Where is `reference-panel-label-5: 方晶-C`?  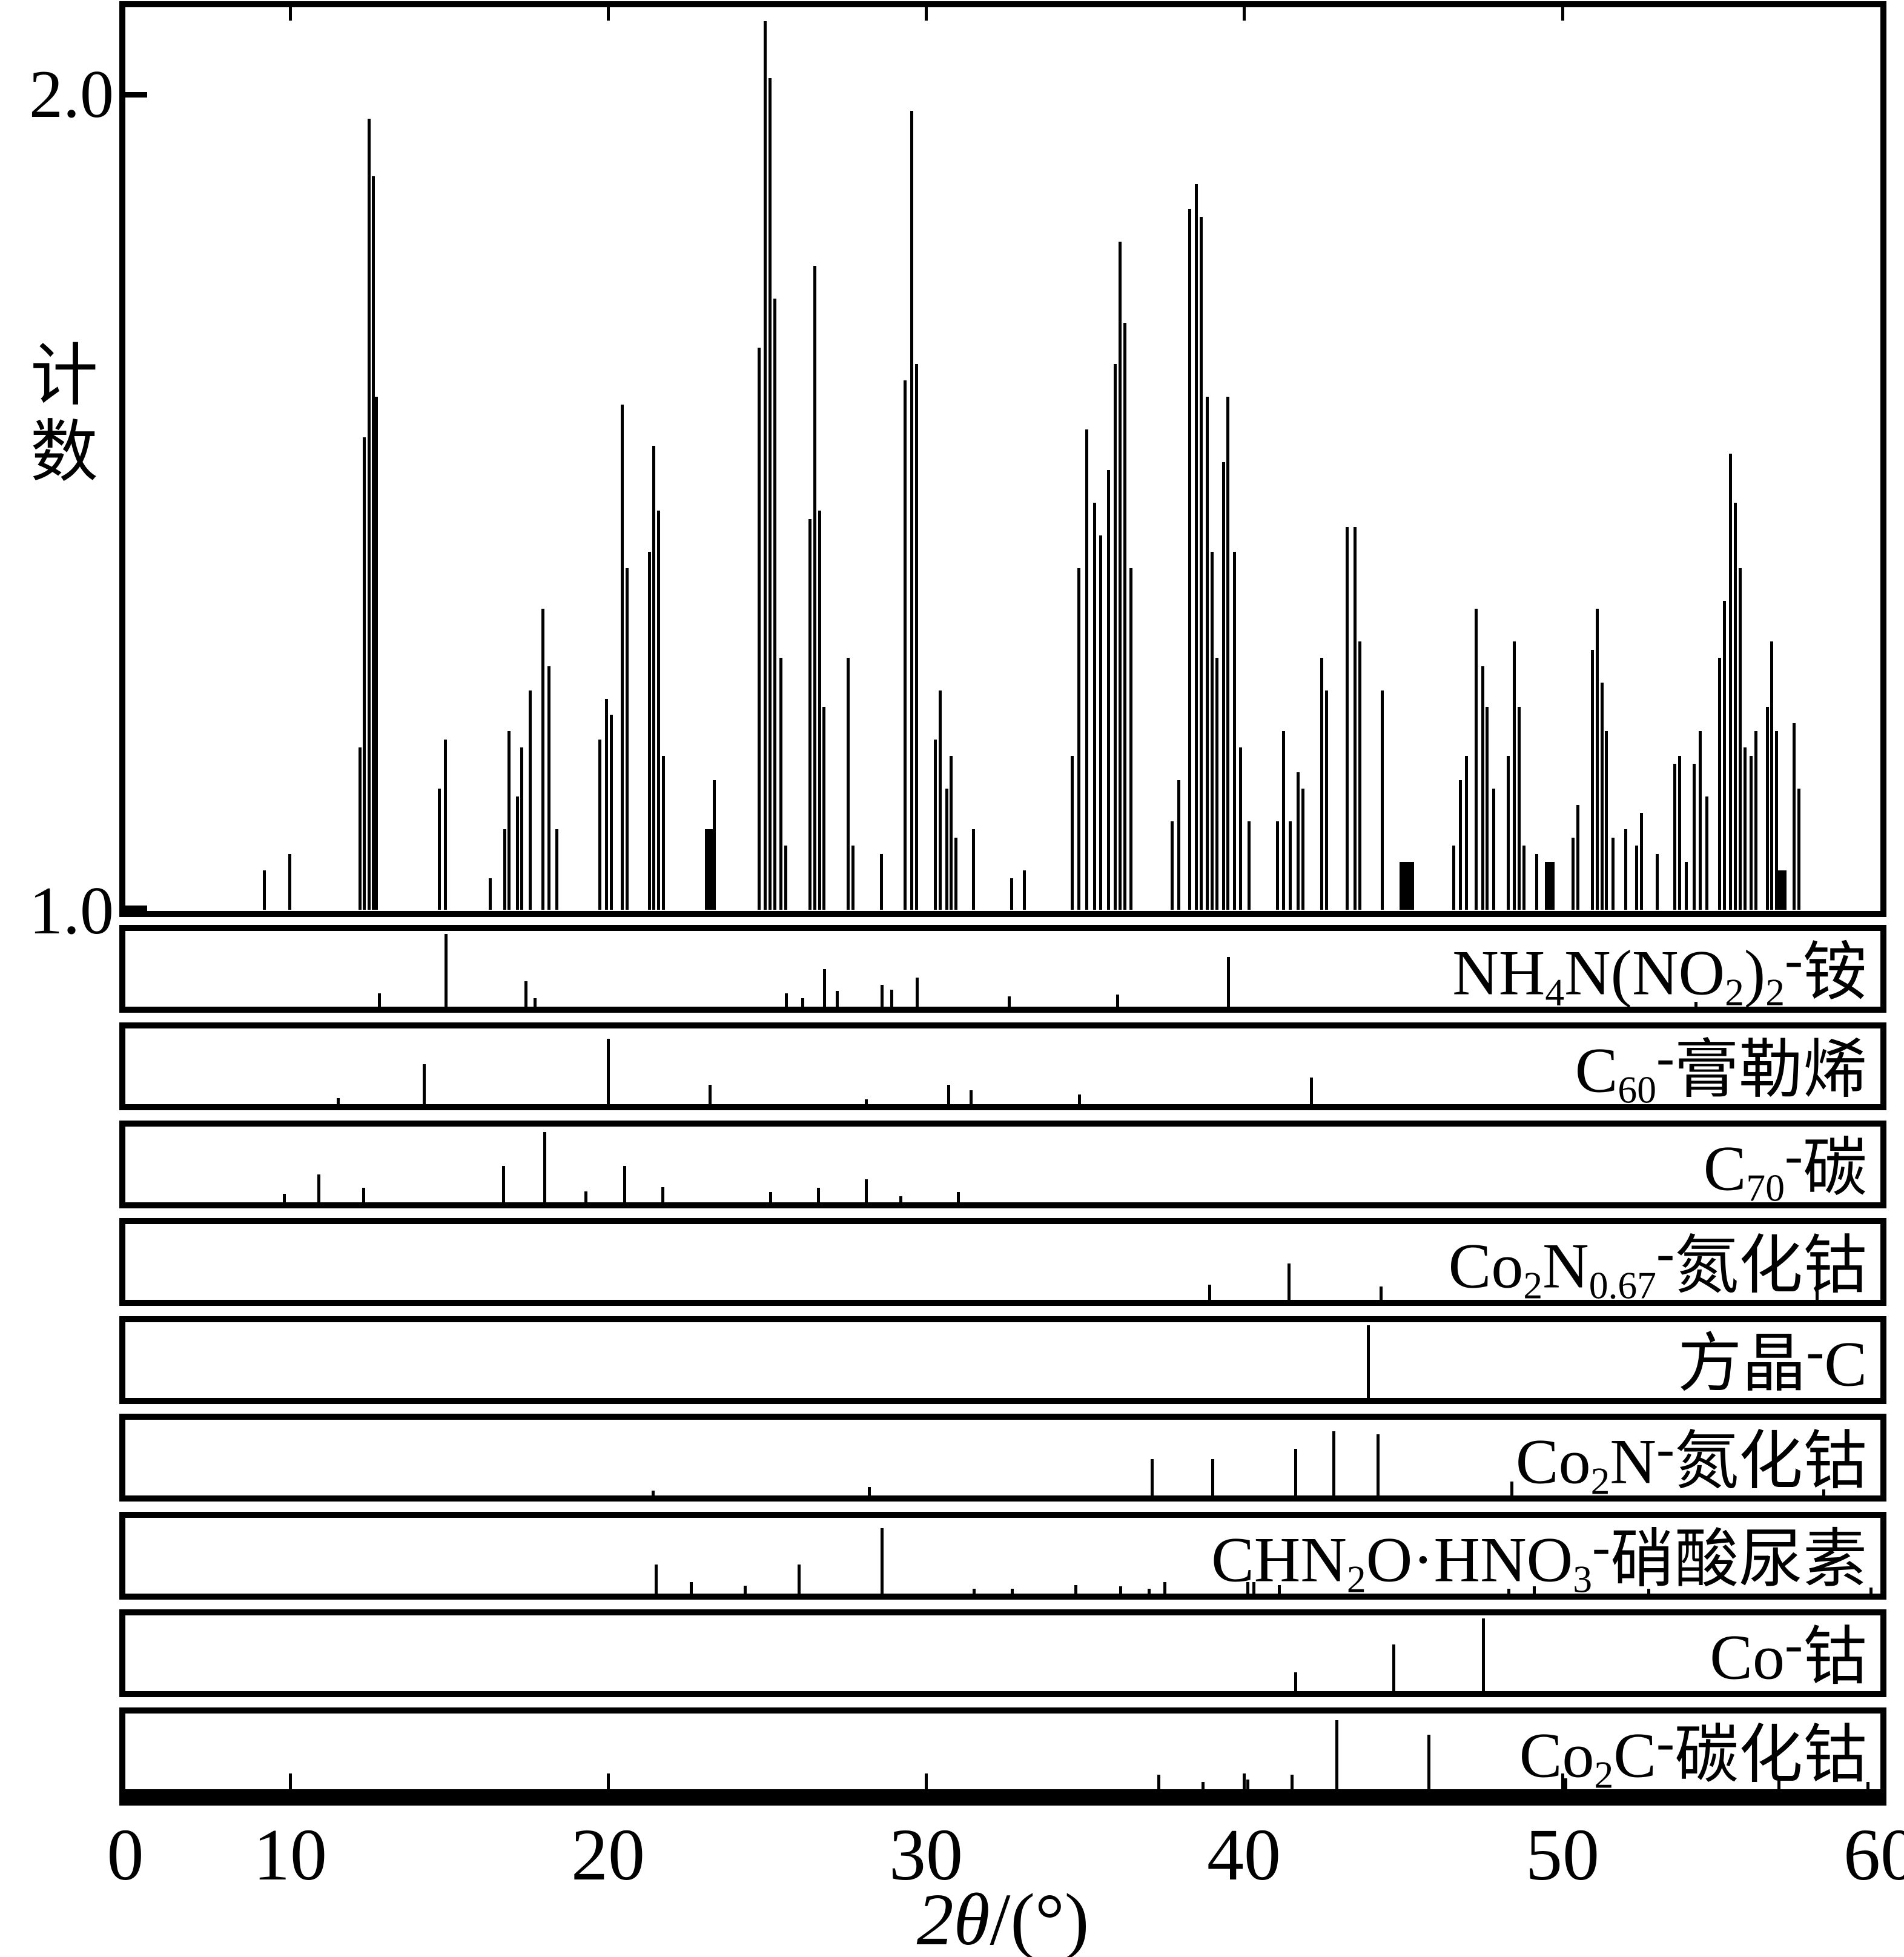
reference-panel-label-5: 方晶-C is located at coordinates (1772, 1361).